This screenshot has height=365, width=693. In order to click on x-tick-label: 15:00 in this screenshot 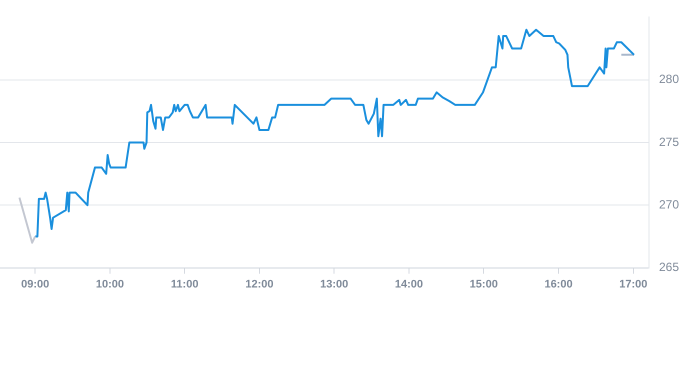, I will do `click(484, 284)`.